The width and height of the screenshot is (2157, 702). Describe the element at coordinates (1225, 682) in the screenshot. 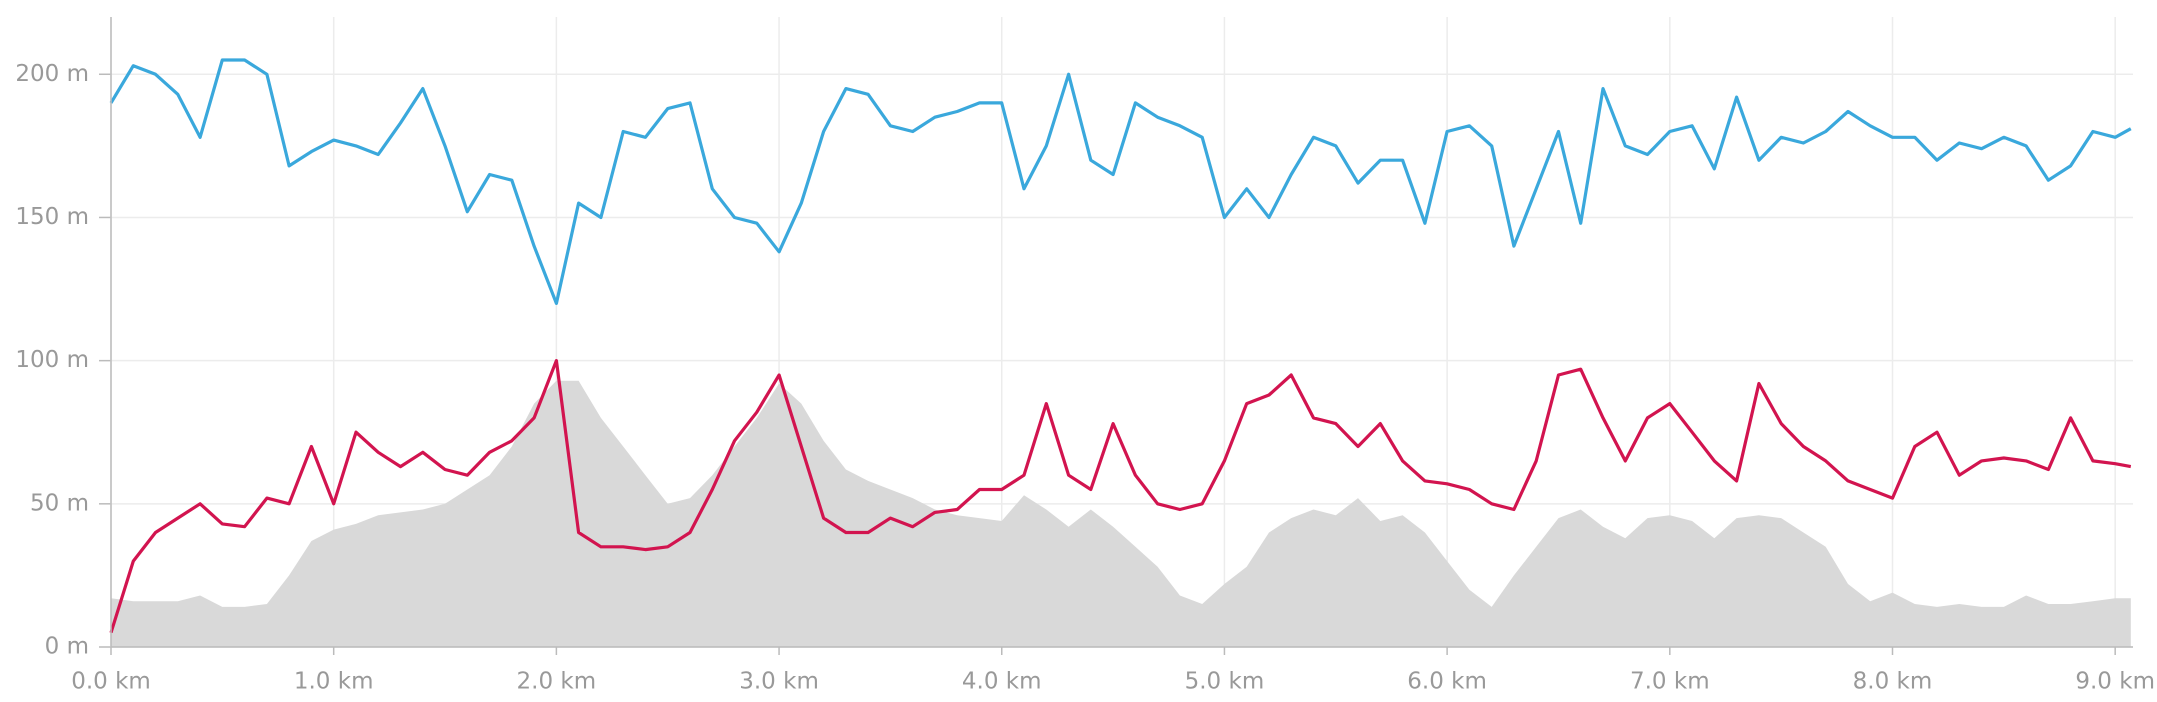

I see `x-tick-label: 5.0 km` at that location.